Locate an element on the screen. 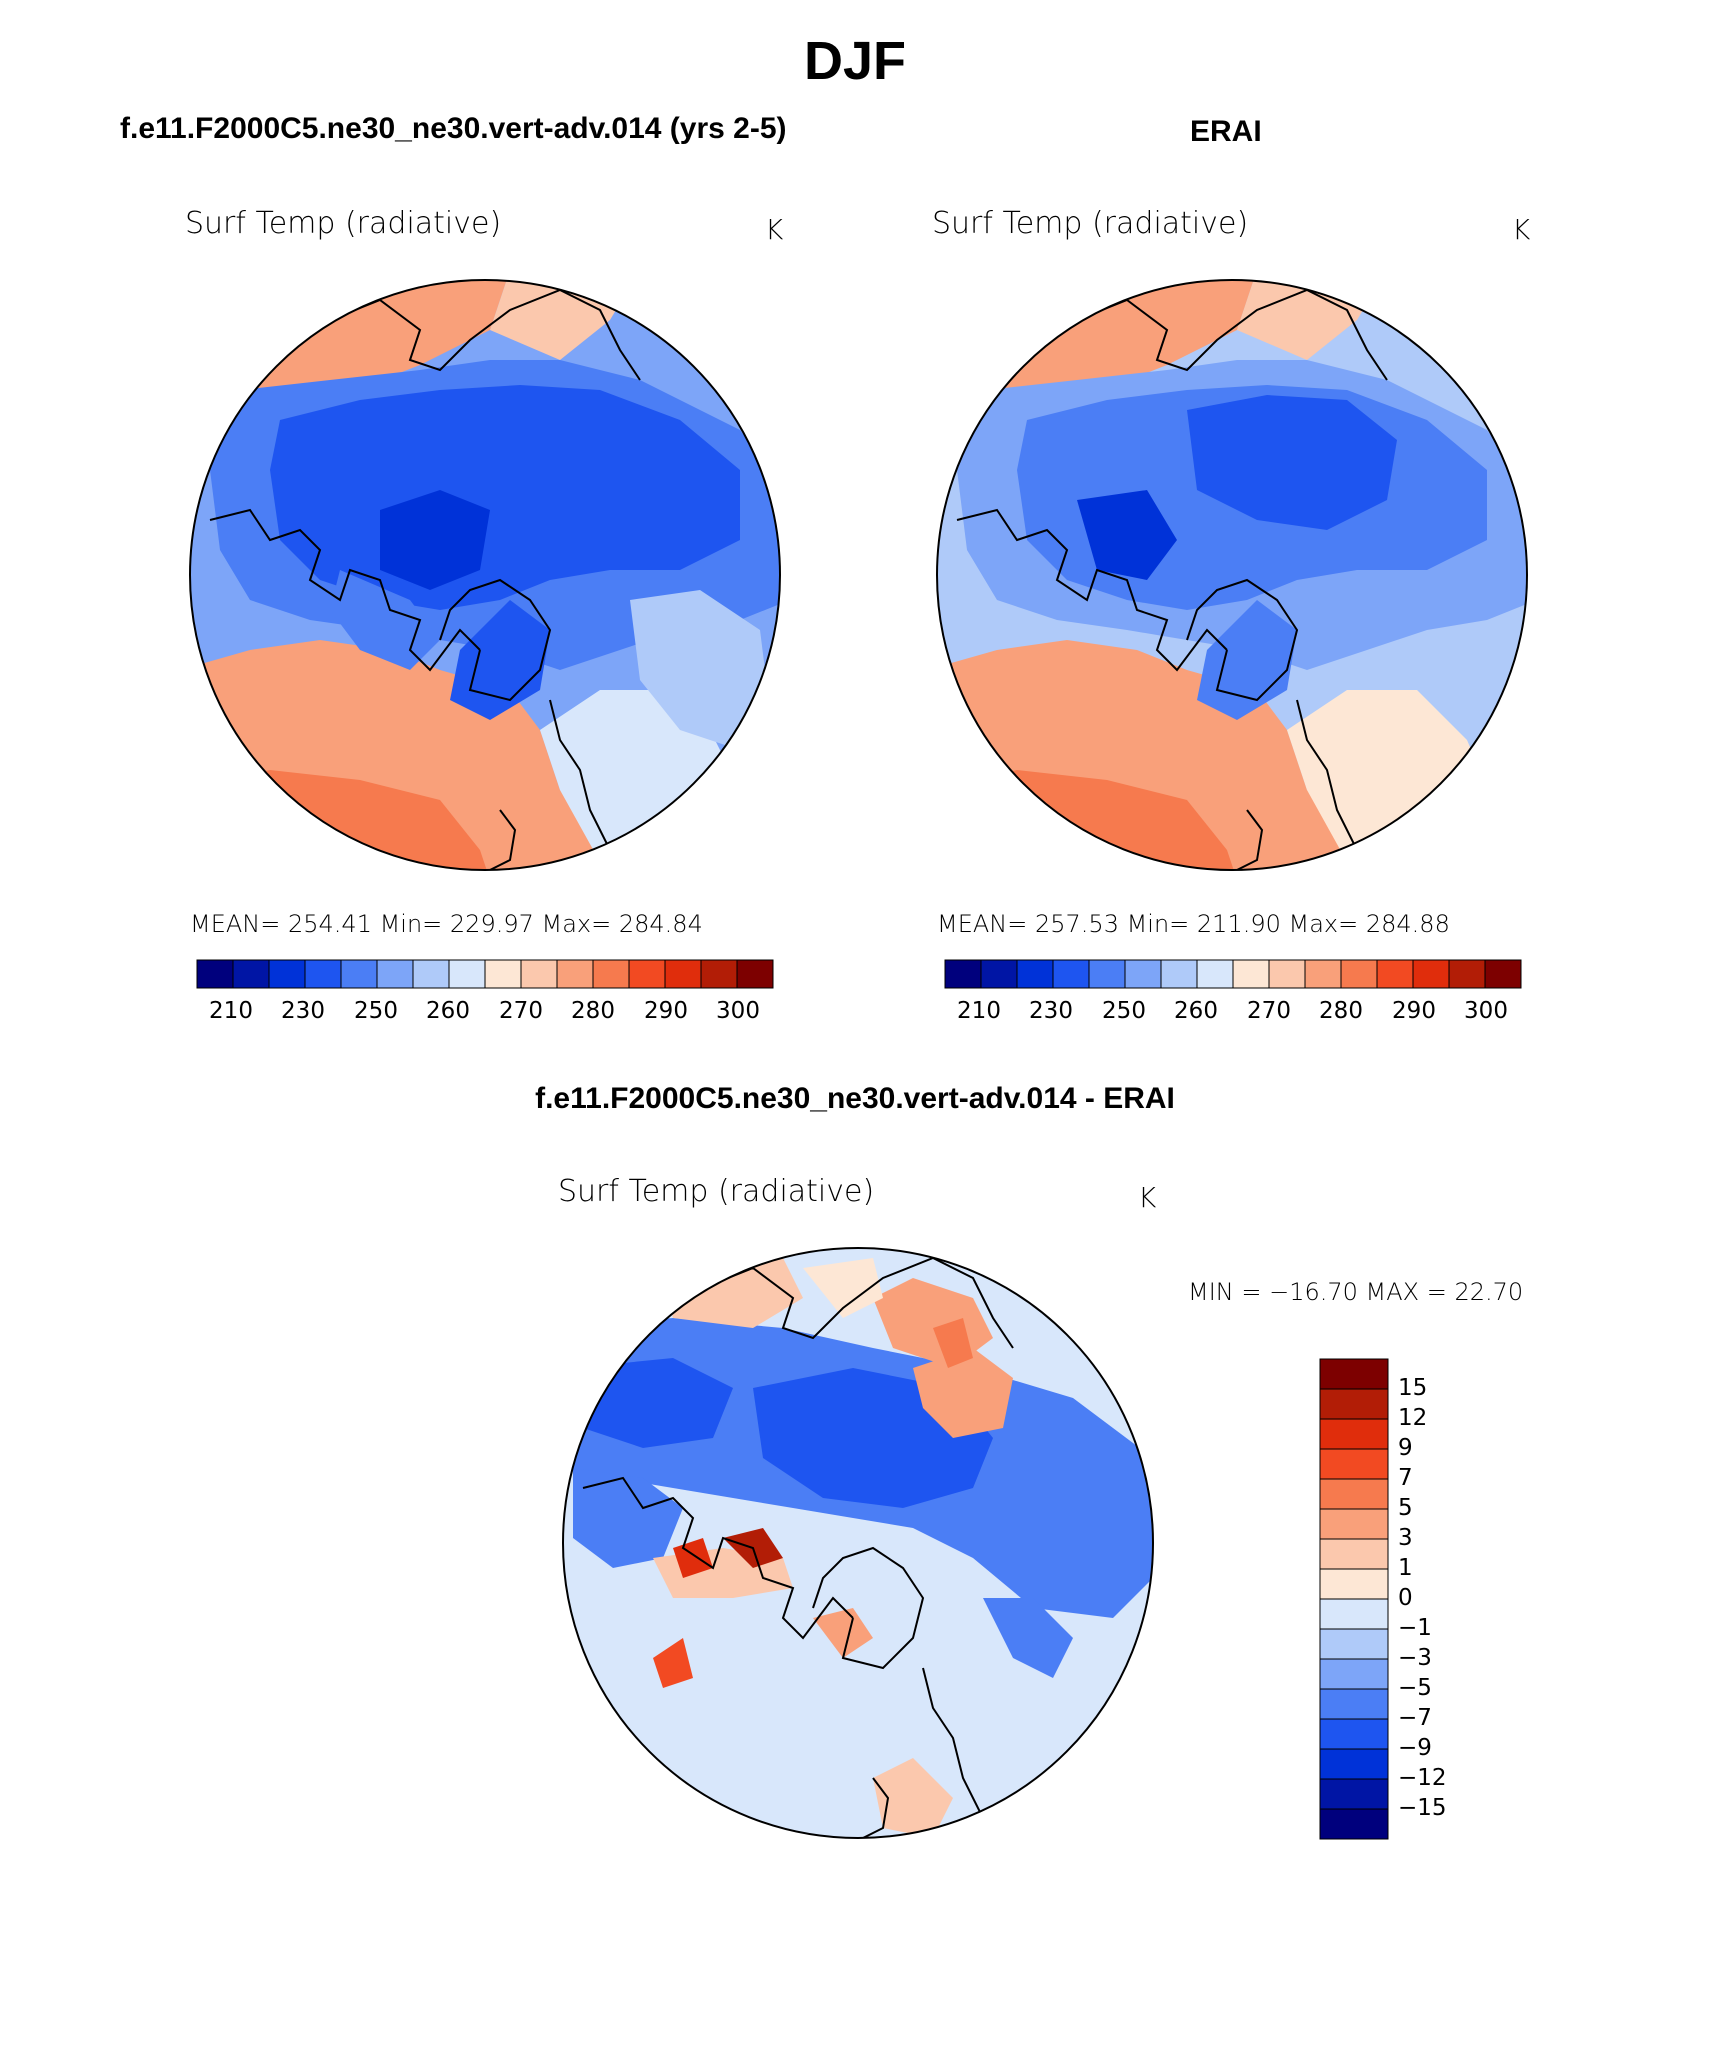  right-case-title: ERAI is located at coordinates (1226, 131).